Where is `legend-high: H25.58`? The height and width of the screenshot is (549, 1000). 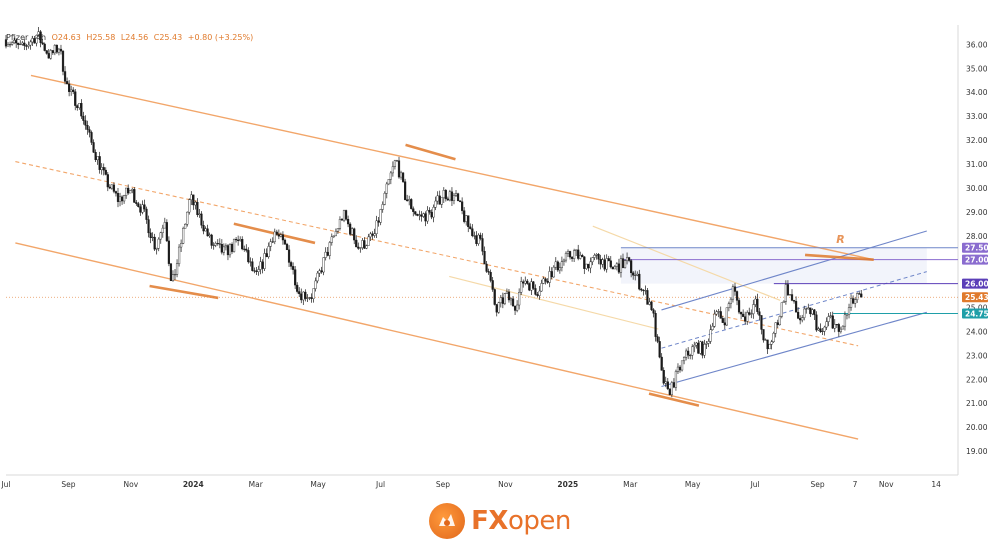
legend-high: H25.58 is located at coordinates (101, 37).